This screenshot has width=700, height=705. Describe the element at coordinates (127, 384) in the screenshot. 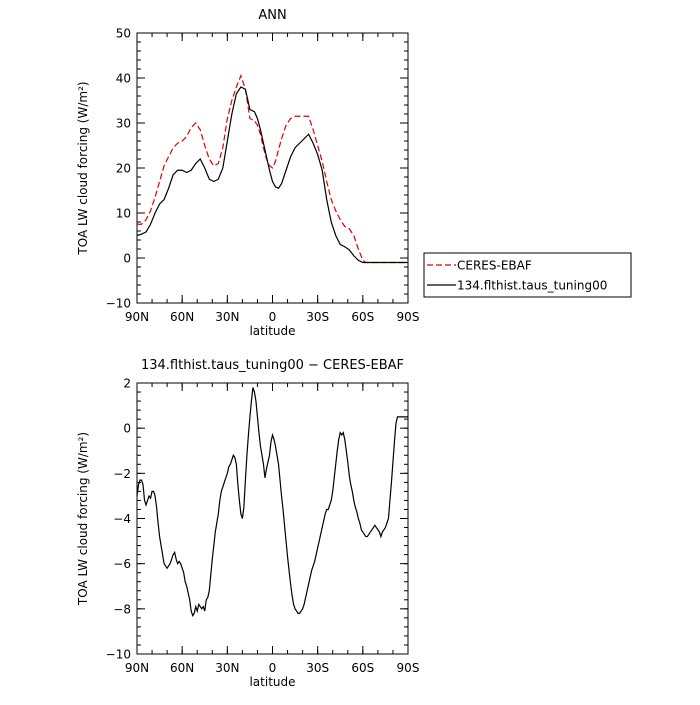

I see `y-tick-label: 2` at that location.